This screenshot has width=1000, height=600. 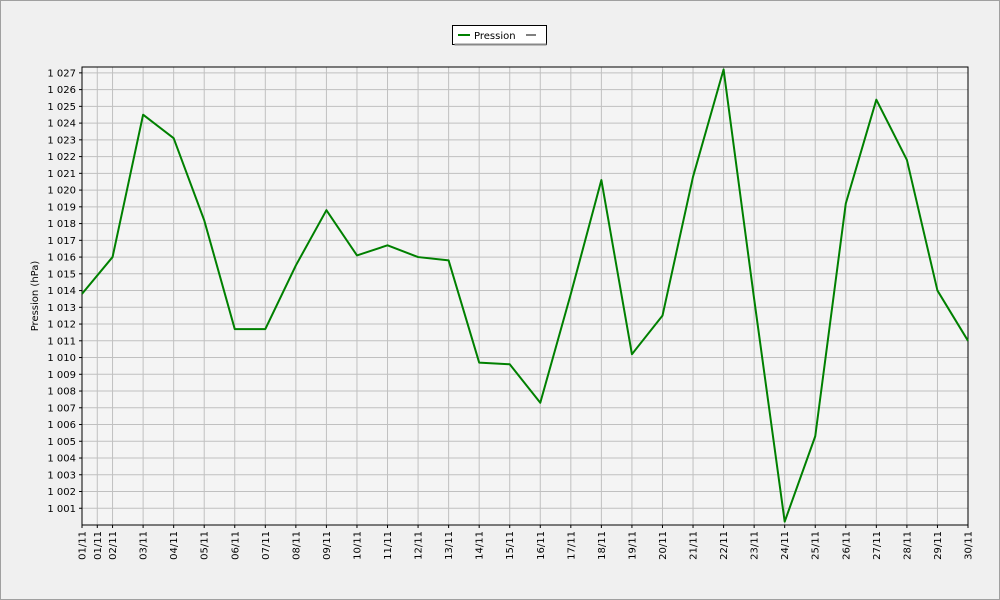 I want to click on y-tick-label: 1 021, so click(x=61, y=174).